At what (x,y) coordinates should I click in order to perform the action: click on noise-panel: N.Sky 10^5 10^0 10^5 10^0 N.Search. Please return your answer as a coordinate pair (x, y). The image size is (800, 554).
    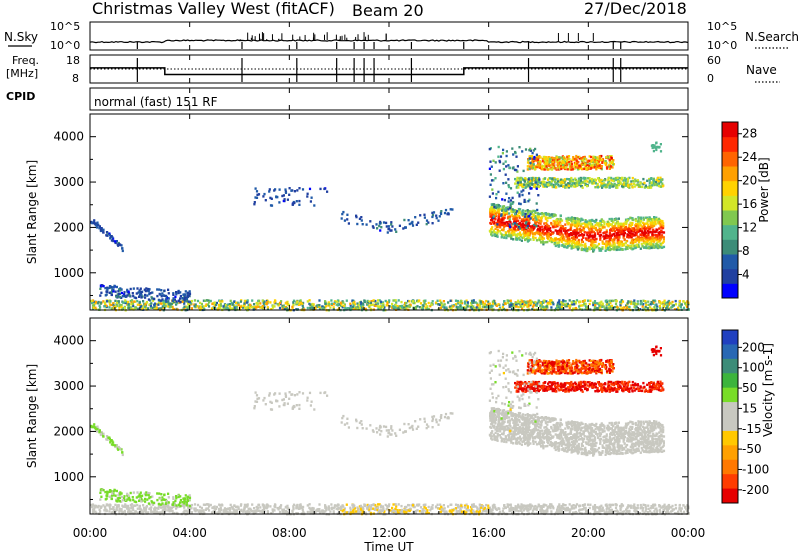
    Looking at the image, I should click on (401, 36).